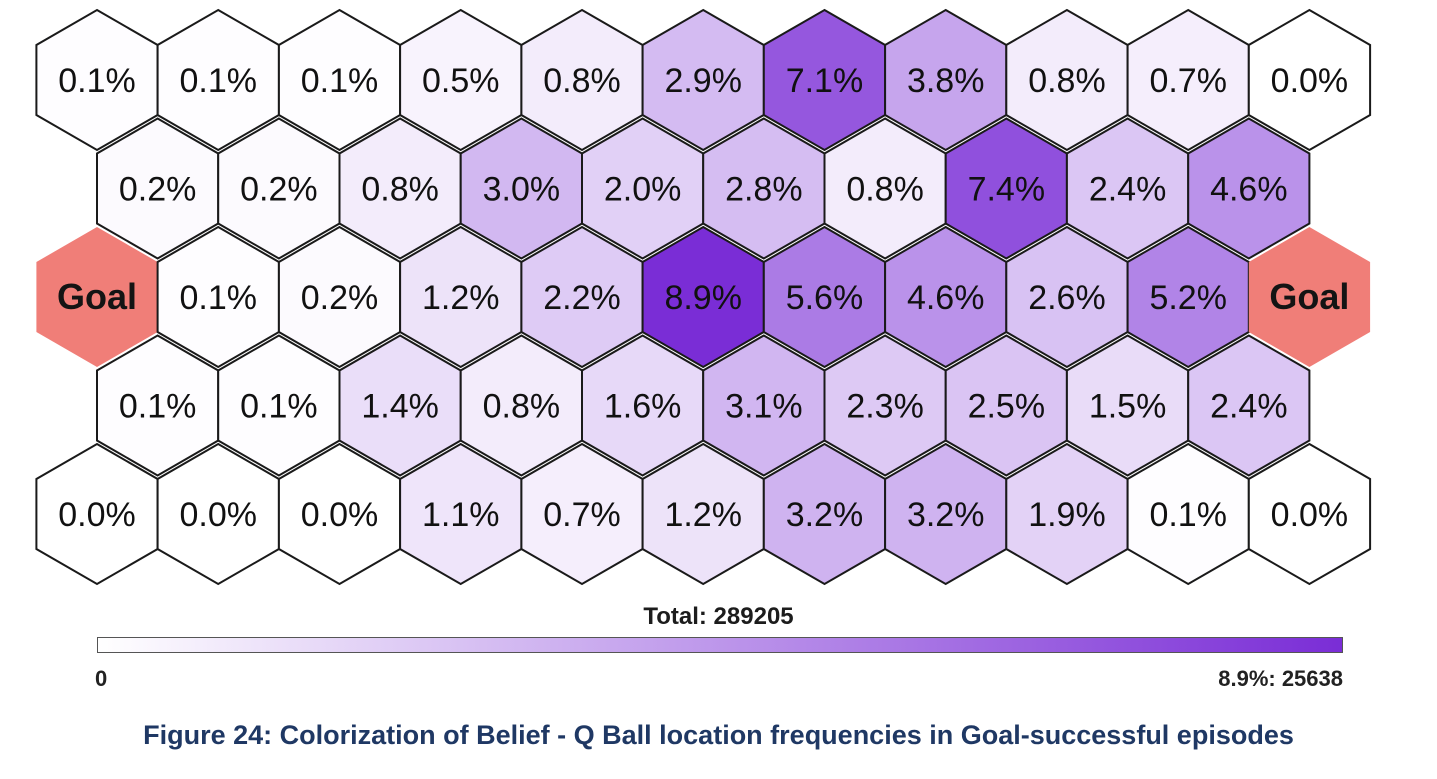 The height and width of the screenshot is (779, 1437). What do you see at coordinates (718, 616) in the screenshot?
I see `total-label: Total: 289205` at bounding box center [718, 616].